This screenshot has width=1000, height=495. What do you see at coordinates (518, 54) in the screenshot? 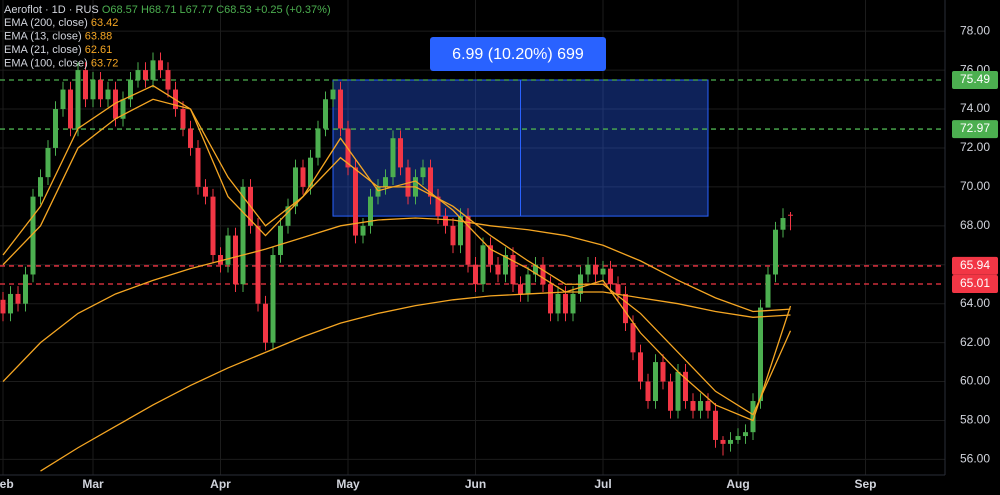
I see `measure-label: 6.99 (10.20%) 699` at bounding box center [518, 54].